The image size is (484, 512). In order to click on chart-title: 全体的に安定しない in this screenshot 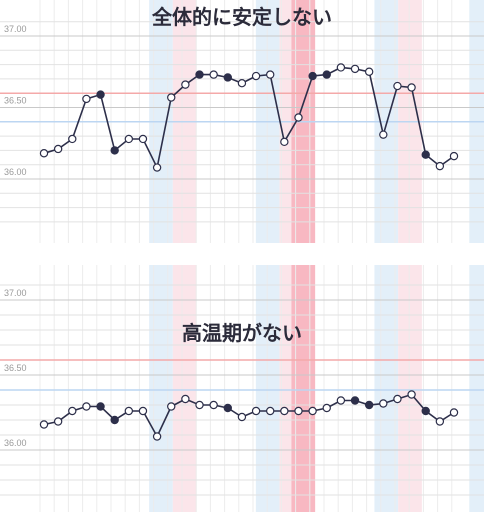, I will do `click(241, 17)`.